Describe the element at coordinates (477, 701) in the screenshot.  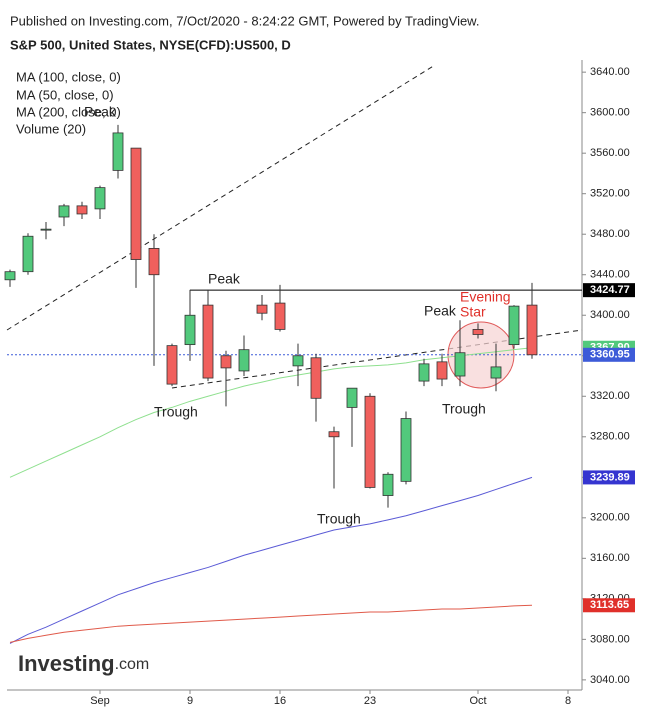
I see `x-tick-label: Oct` at that location.